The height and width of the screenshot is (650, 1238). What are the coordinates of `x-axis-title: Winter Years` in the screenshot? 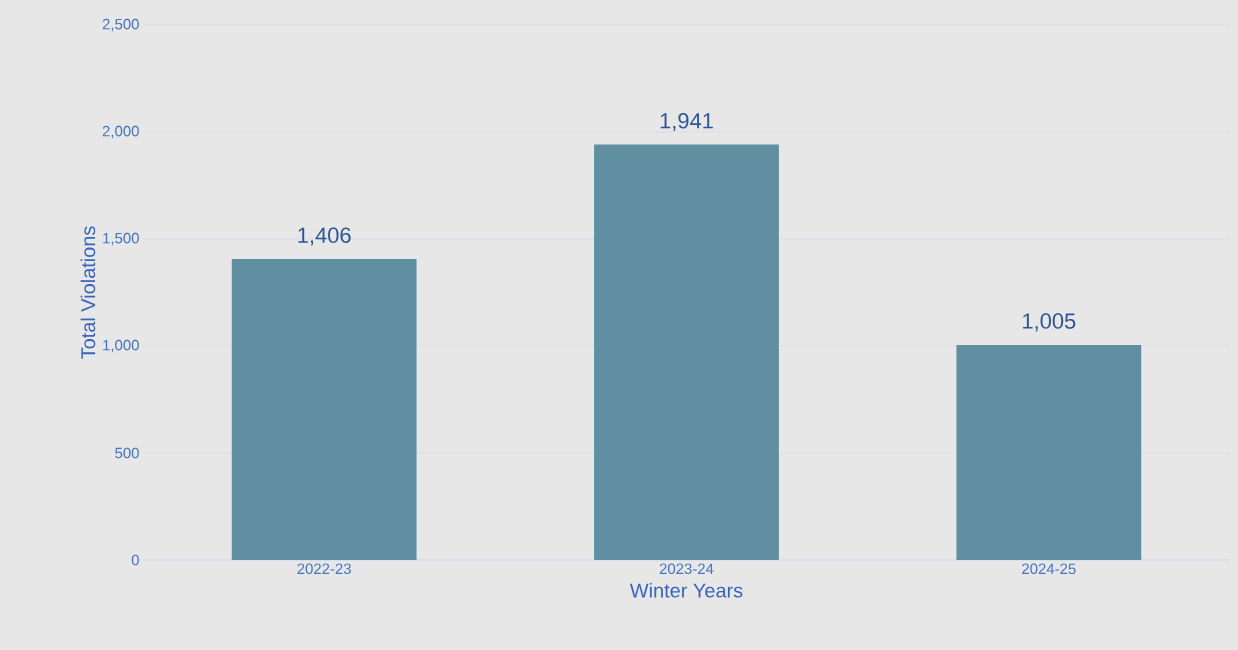 It's located at (686, 590).